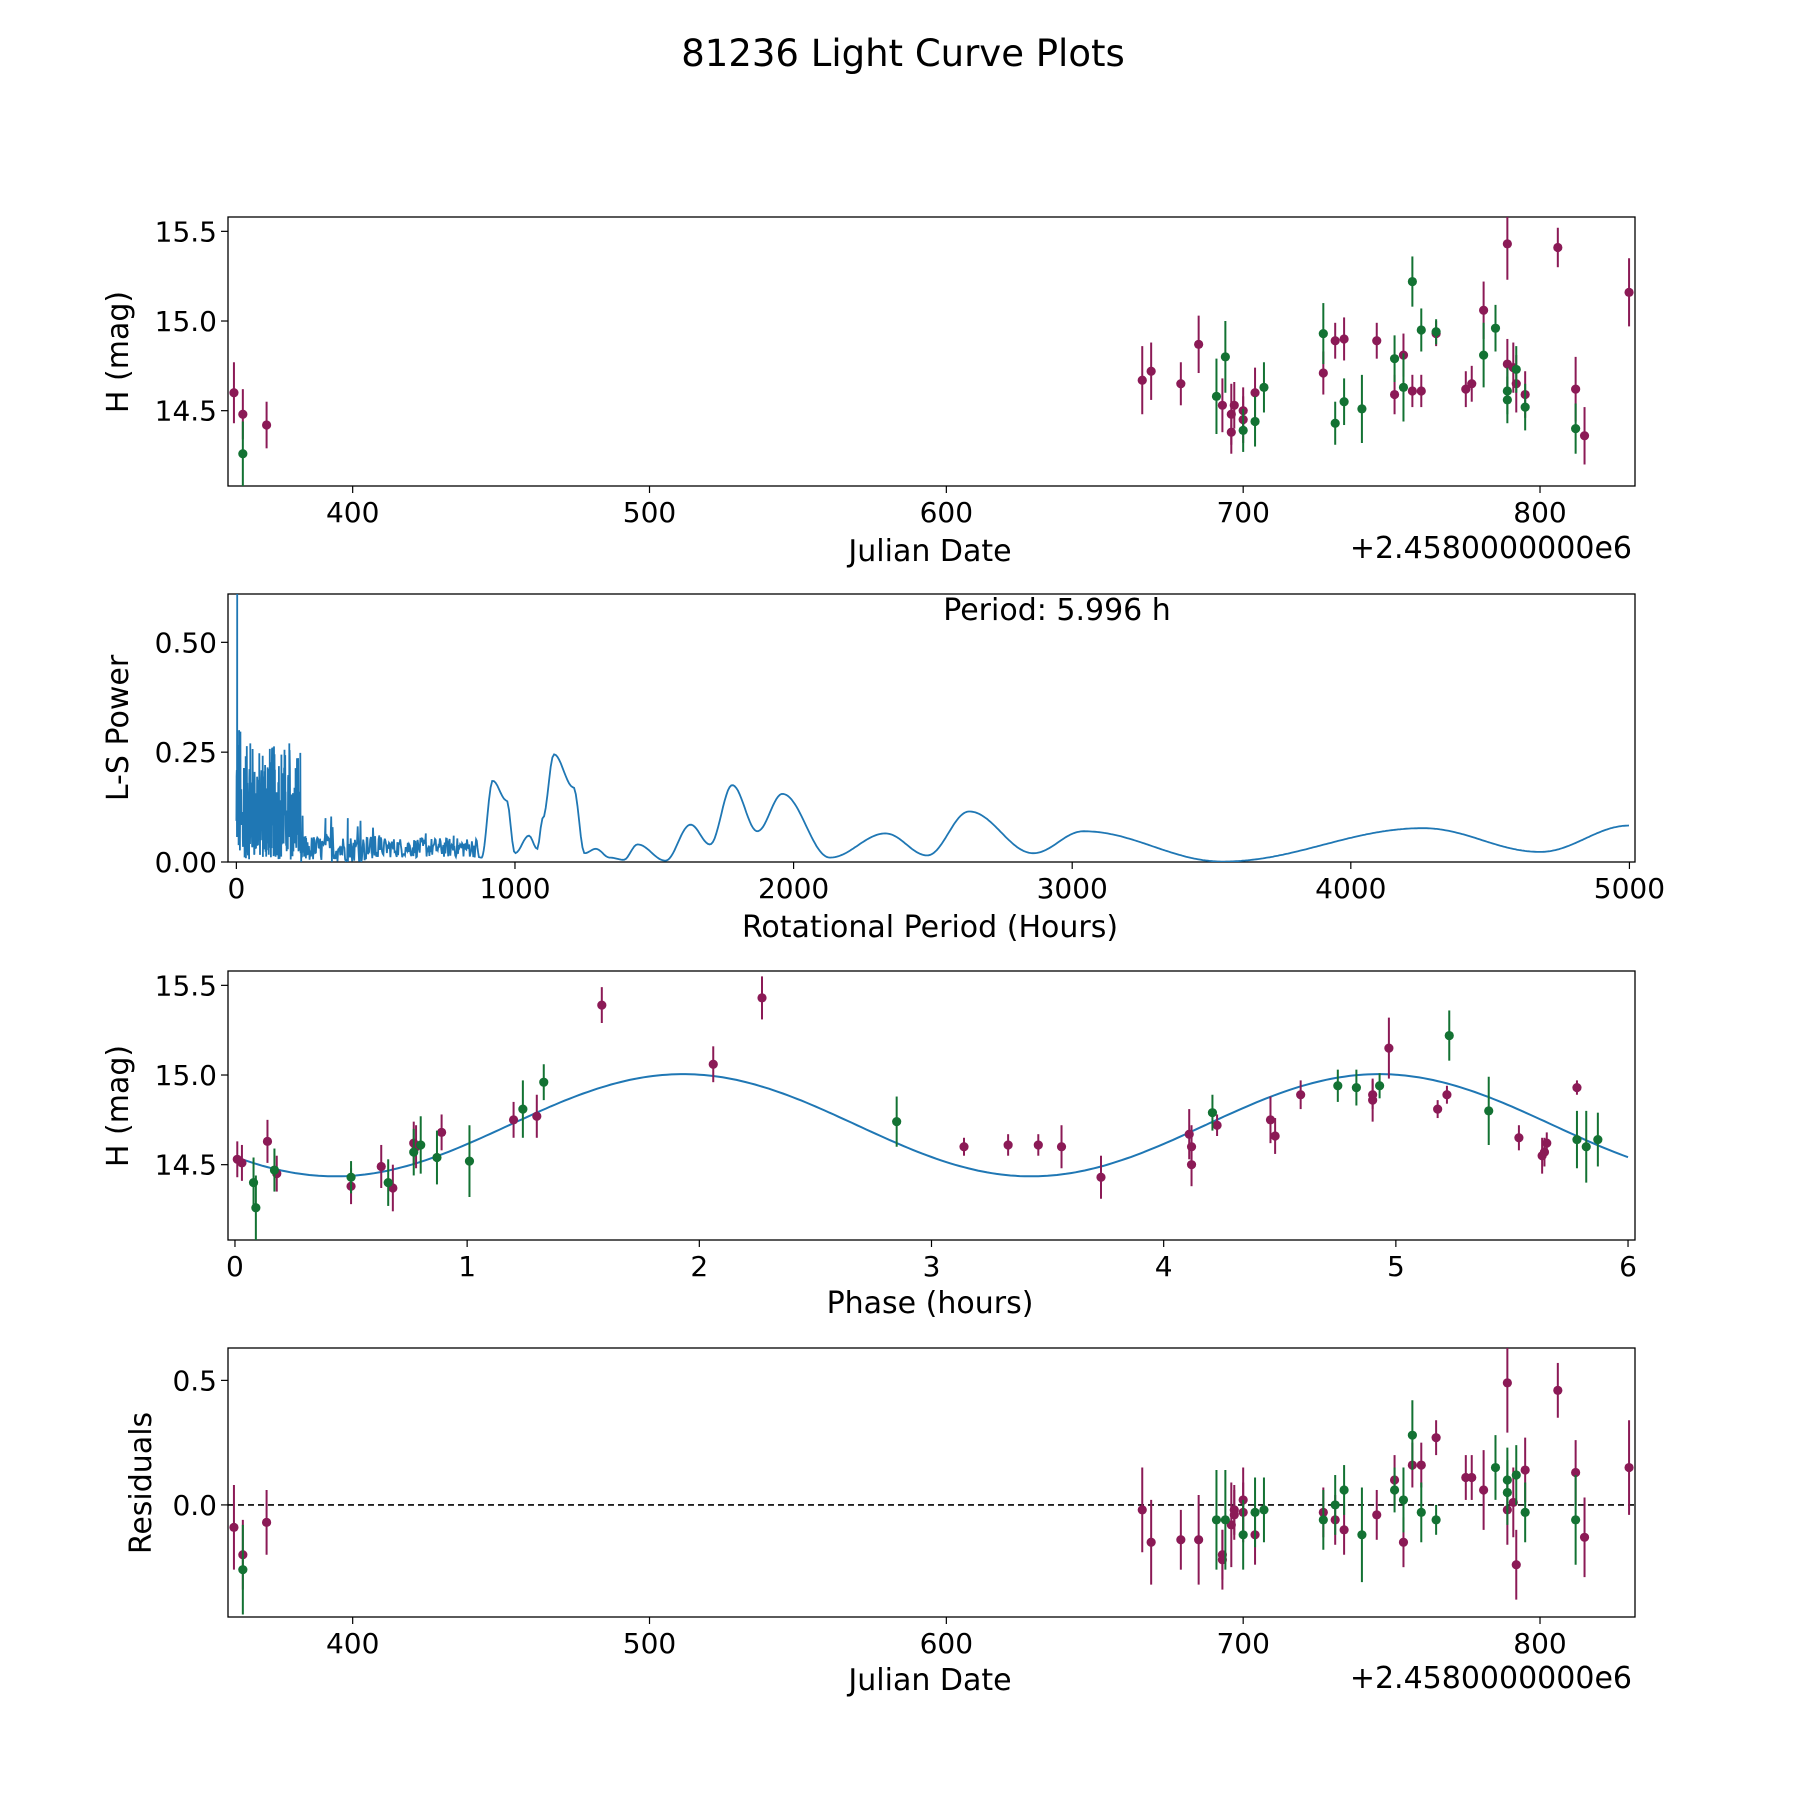  What do you see at coordinates (186, 642) in the screenshot?
I see `periodogram-ytick-label: 0.50` at bounding box center [186, 642].